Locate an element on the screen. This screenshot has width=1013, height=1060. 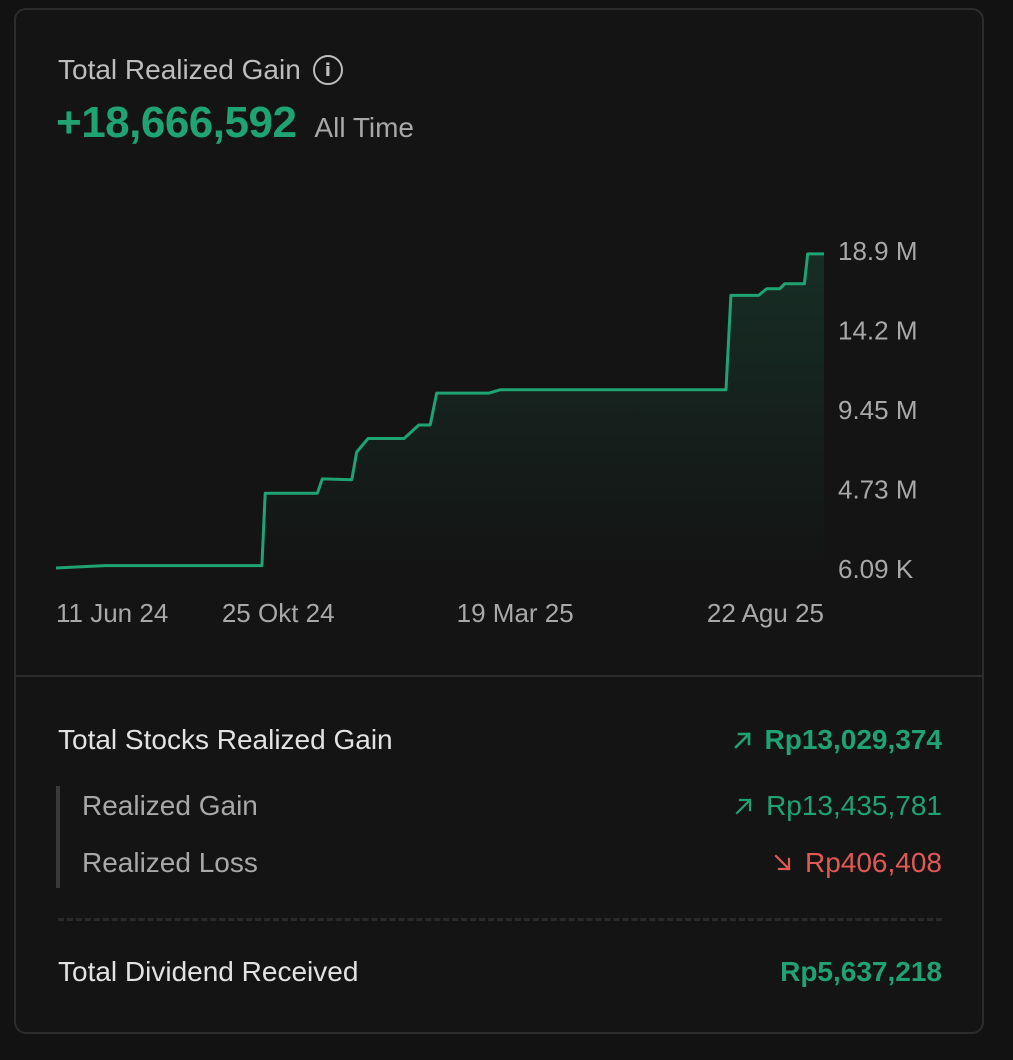
stocks-realized-gain-value: Rp13,029,374 is located at coordinates (853, 739).